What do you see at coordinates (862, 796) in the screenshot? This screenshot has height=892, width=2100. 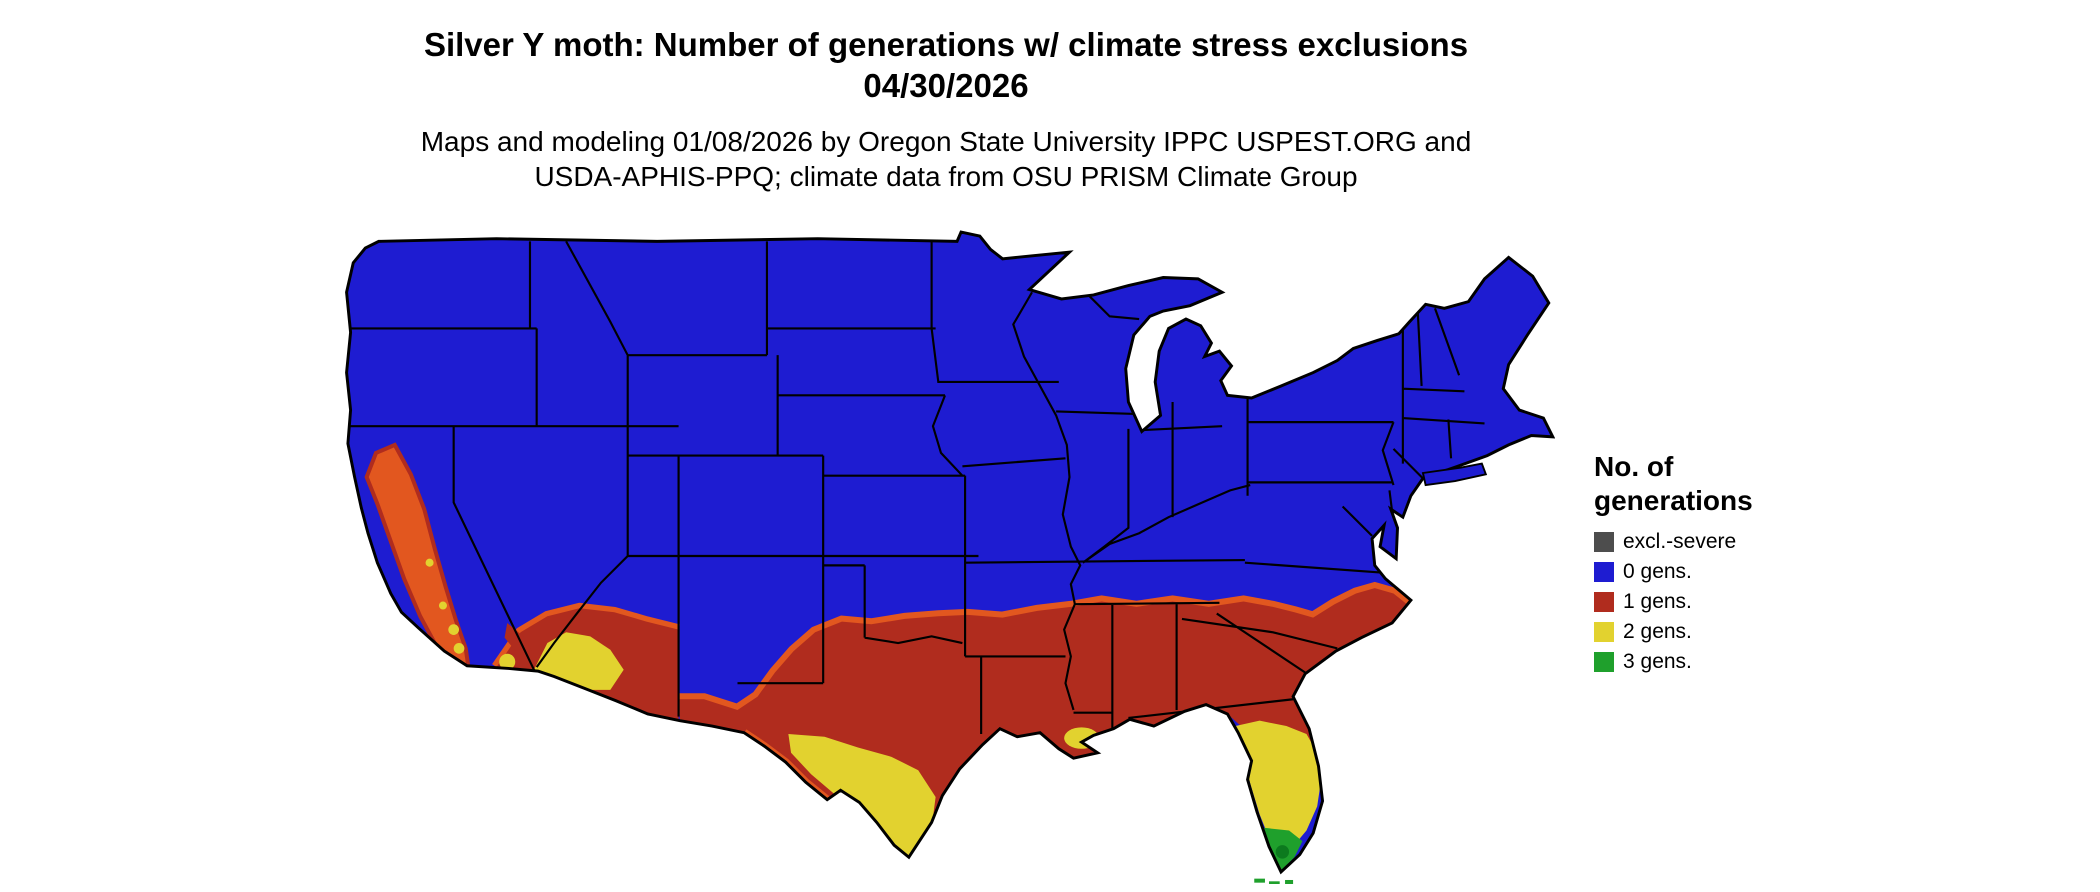 I see `zone-2-gens-south-texas` at bounding box center [862, 796].